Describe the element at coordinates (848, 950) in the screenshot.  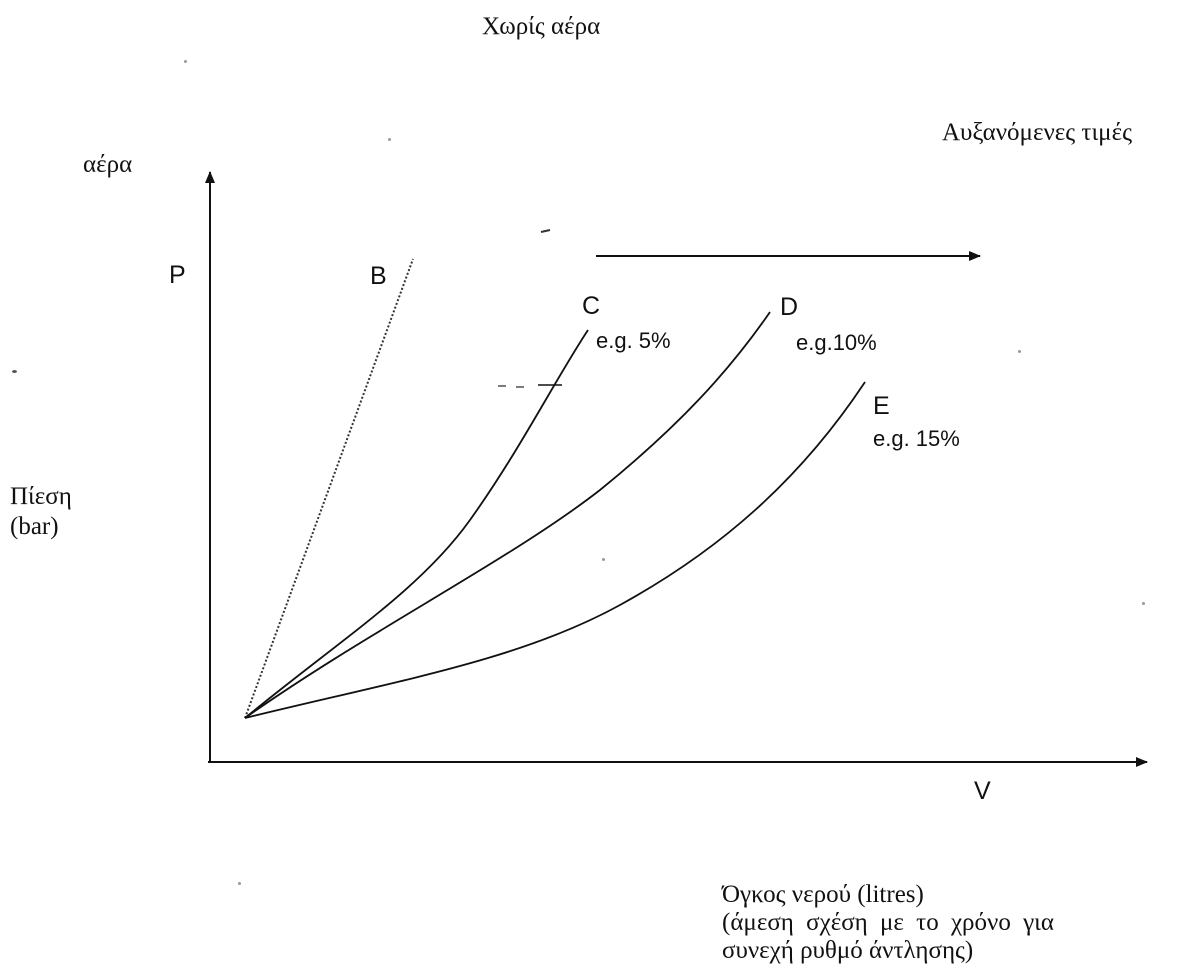
I see `volume-note-line2: συνεχή ρυθμό άντλησης)` at that location.